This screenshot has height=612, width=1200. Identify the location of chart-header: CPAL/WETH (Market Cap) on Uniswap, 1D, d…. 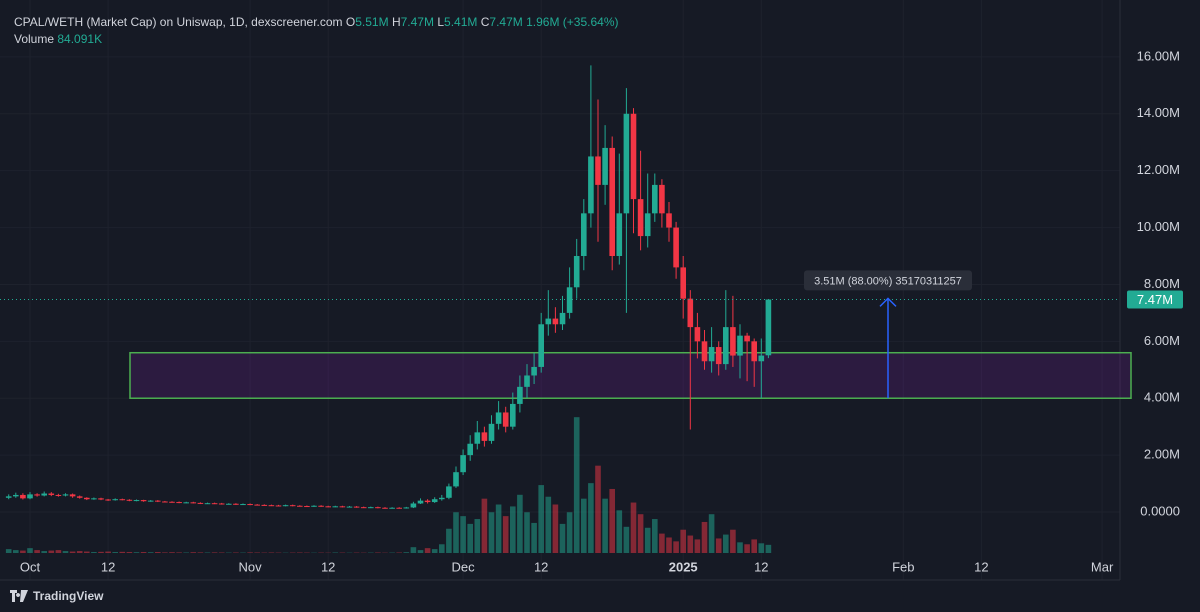
(316, 31).